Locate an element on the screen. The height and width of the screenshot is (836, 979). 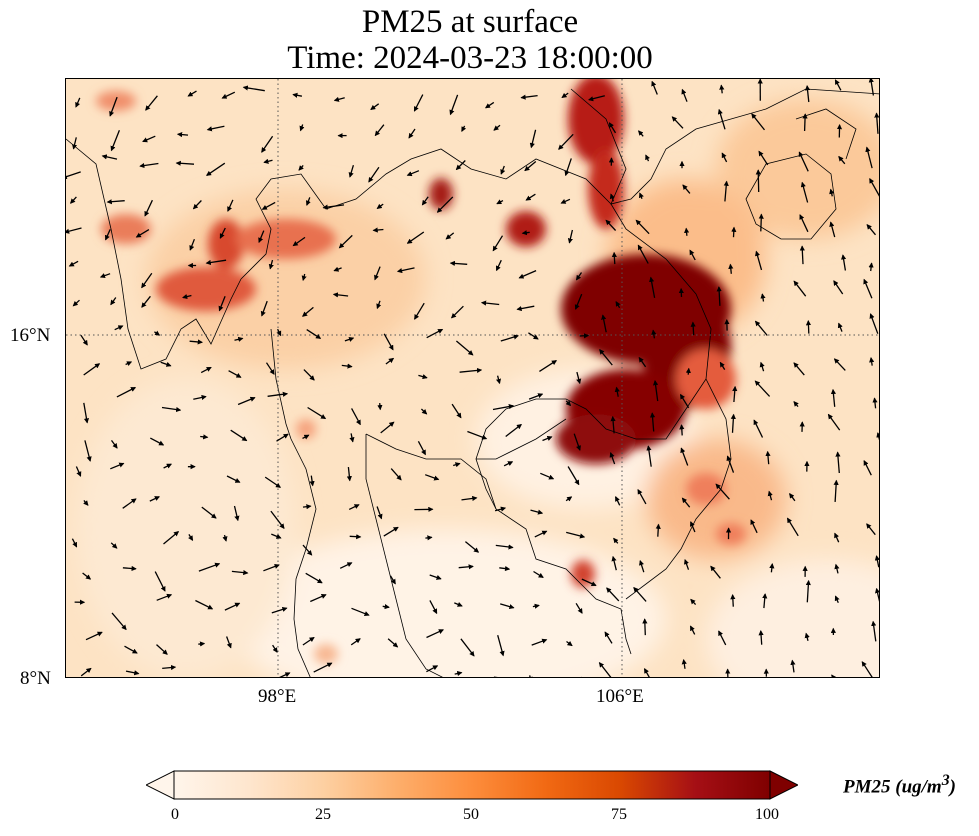
colorbar-title: PM25 (ug/m3) is located at coordinates (899, 785).